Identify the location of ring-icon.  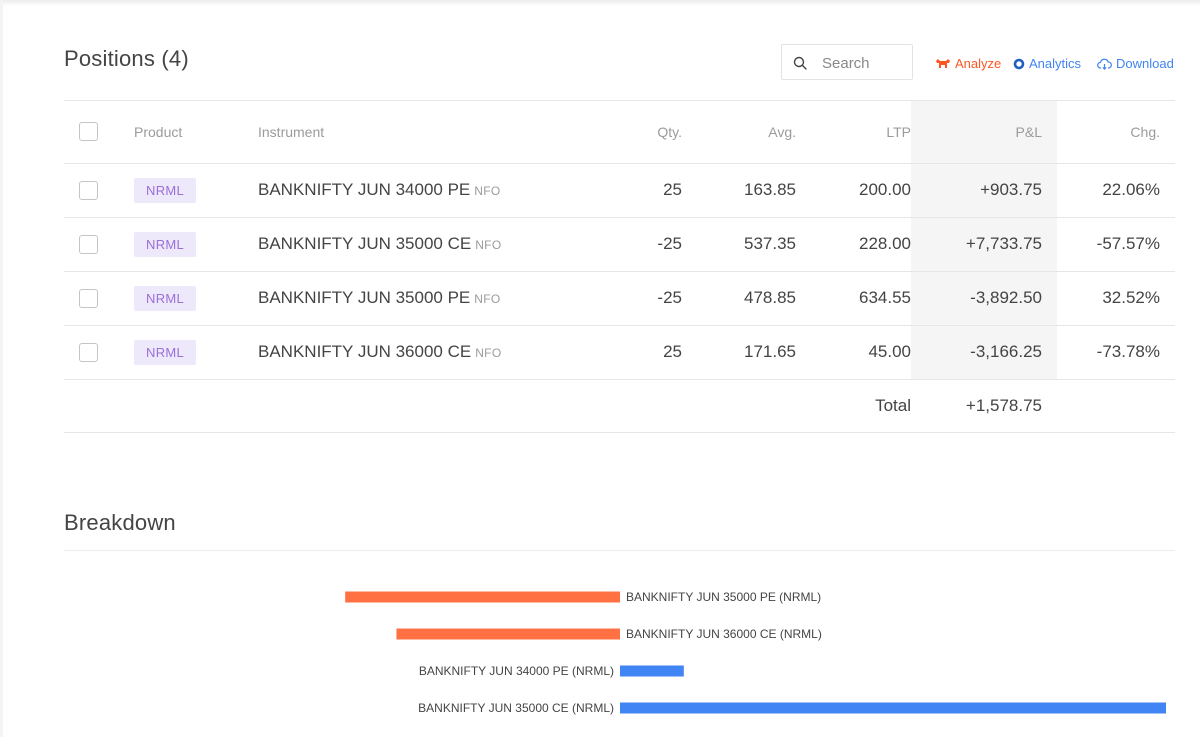
(1019, 63).